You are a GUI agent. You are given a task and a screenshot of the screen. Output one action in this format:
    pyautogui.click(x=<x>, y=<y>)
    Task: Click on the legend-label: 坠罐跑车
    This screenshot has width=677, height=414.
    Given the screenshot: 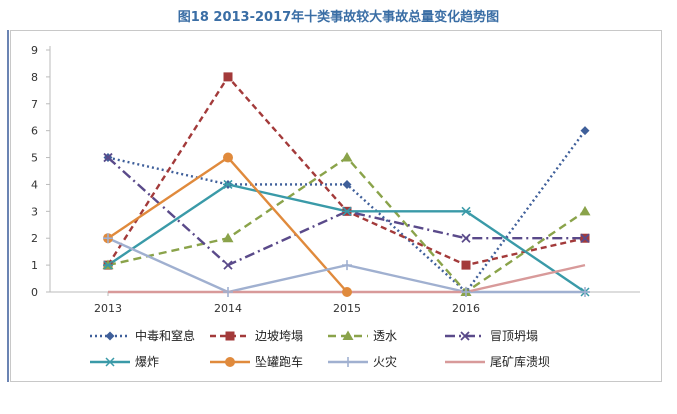 What is the action you would take?
    pyautogui.click(x=279, y=361)
    